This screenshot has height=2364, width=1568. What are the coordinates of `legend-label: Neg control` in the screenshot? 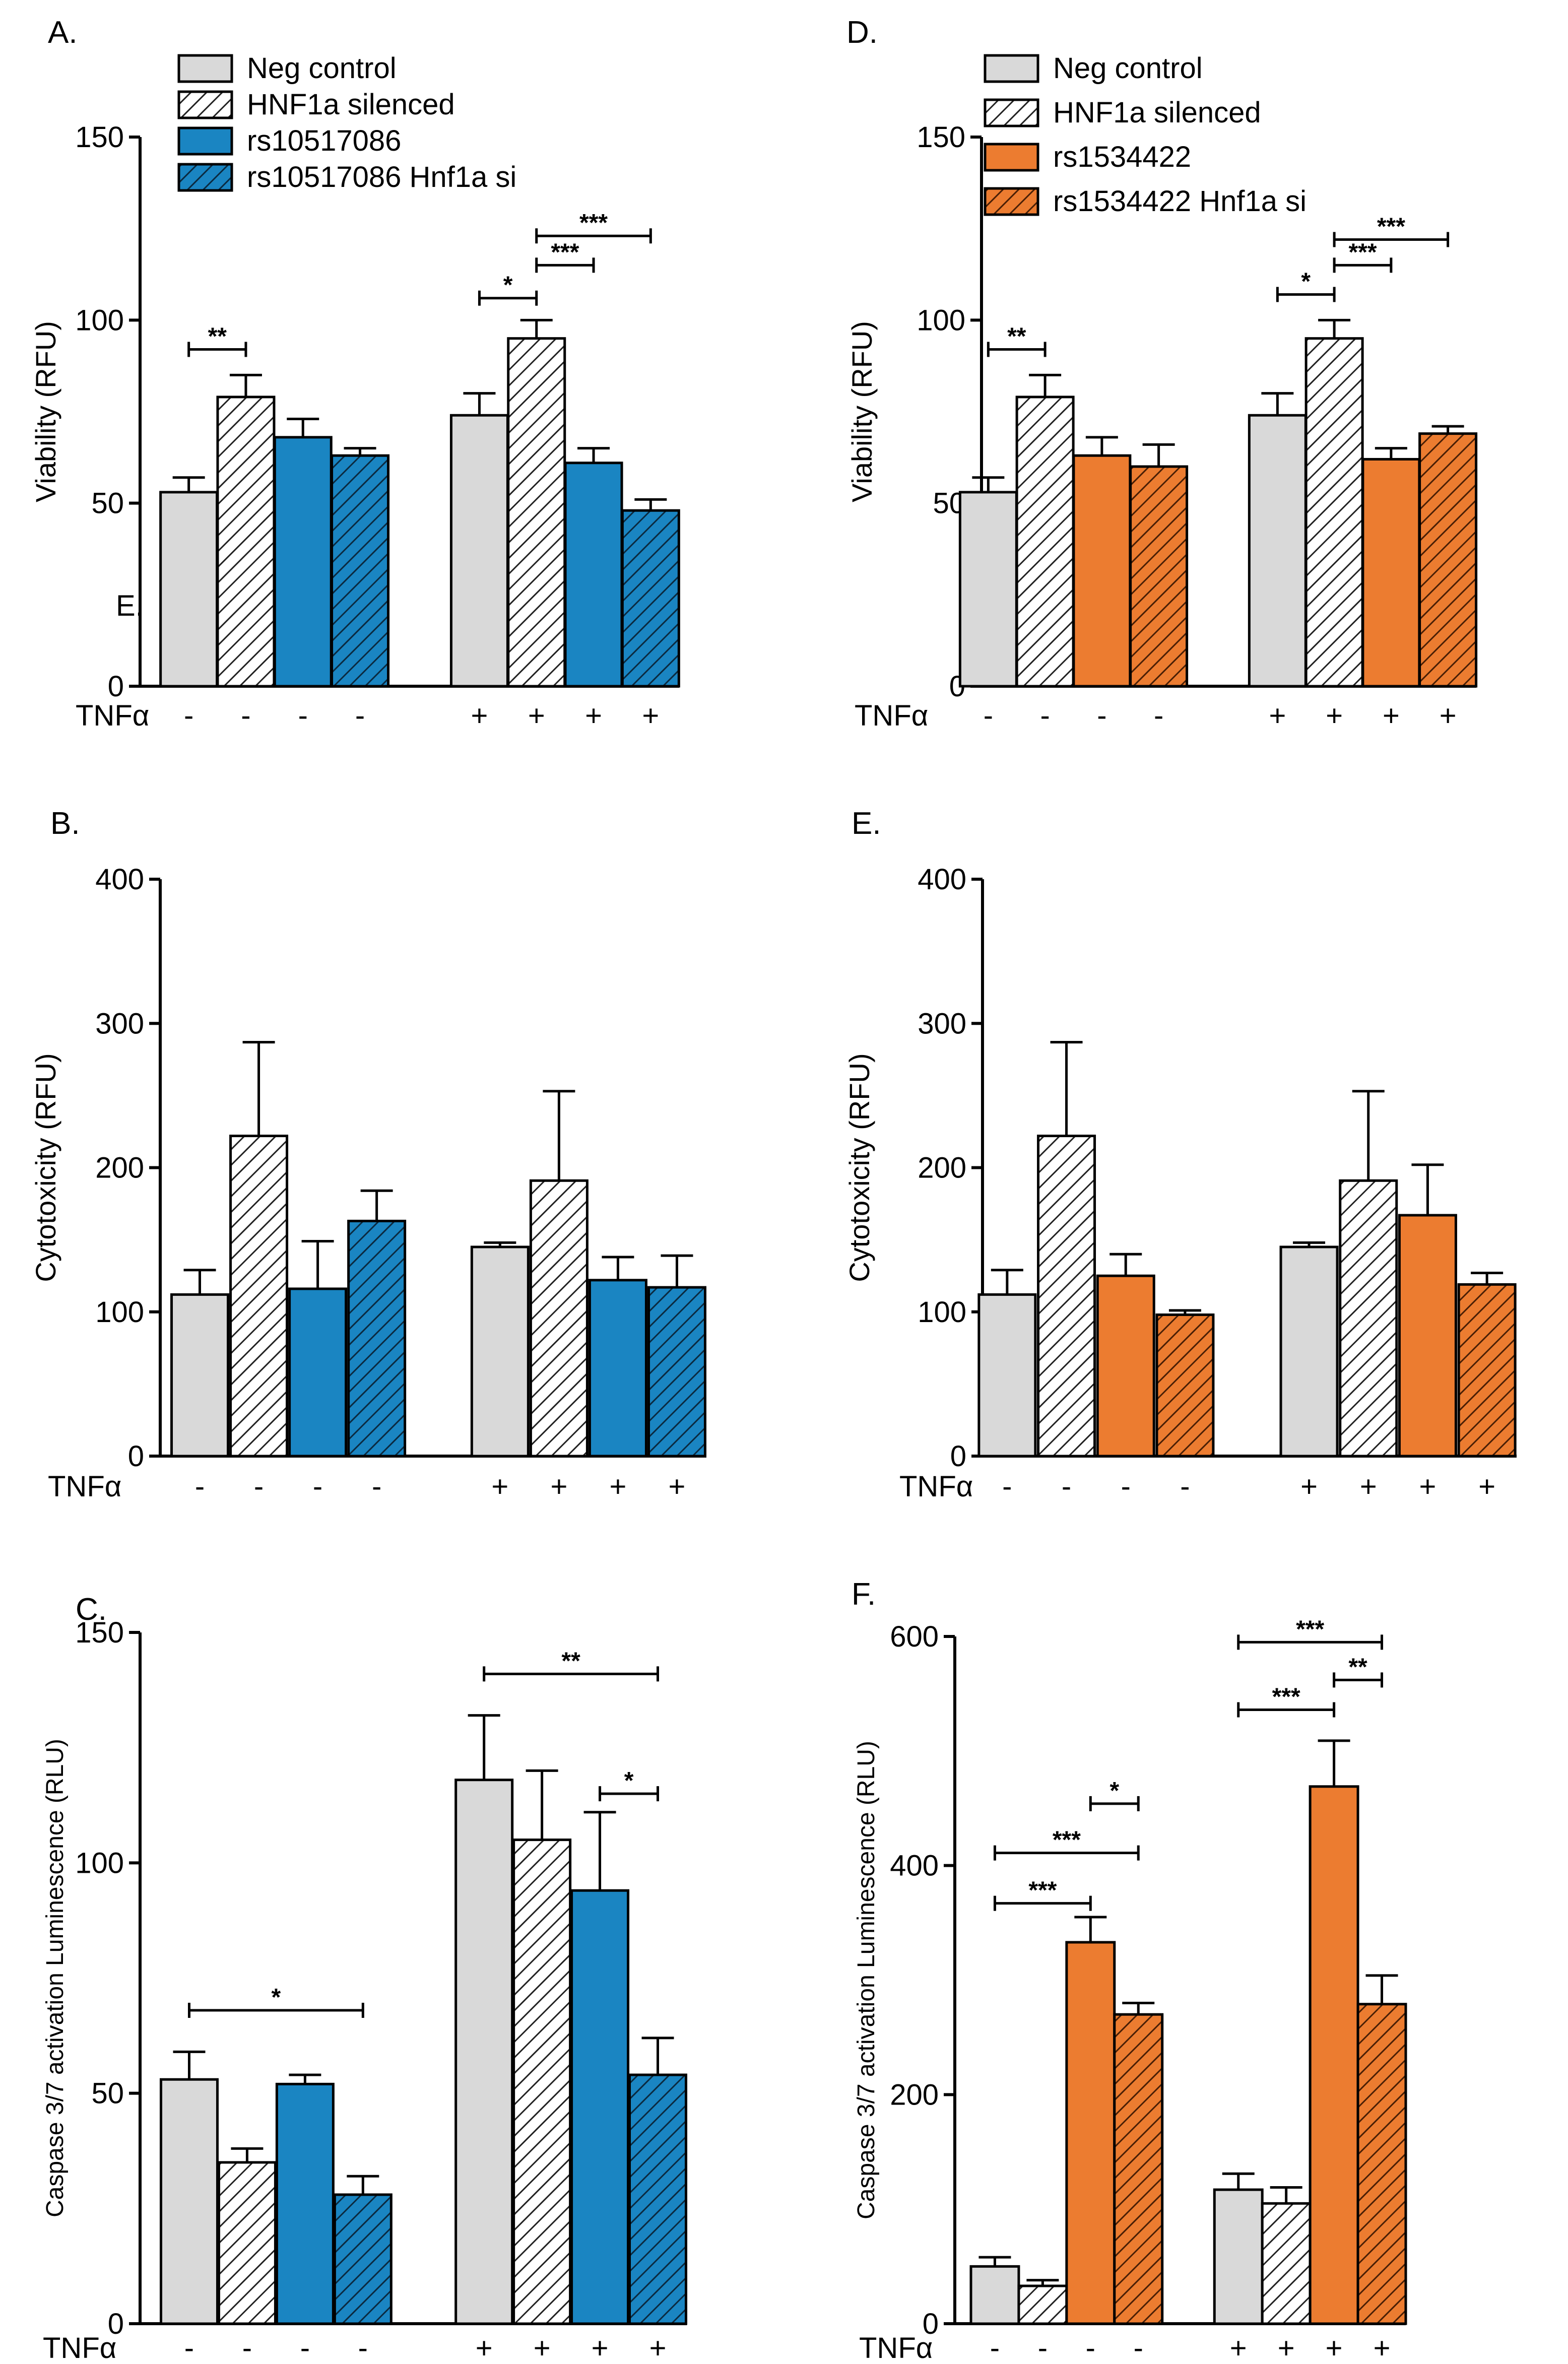 It's located at (1128, 69).